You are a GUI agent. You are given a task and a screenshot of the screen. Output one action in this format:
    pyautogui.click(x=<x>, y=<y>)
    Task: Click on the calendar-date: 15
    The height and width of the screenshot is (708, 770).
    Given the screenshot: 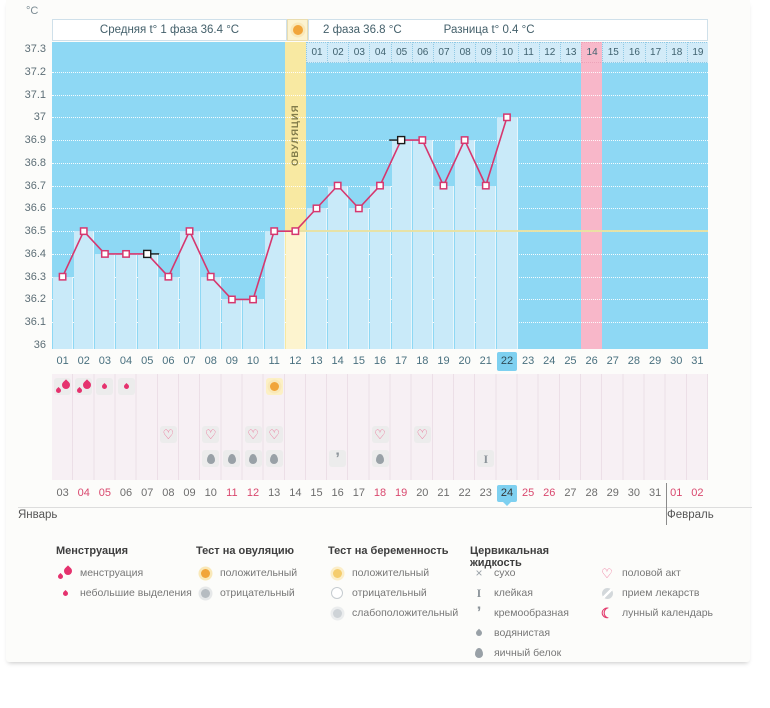 What is the action you would take?
    pyautogui.click(x=316, y=493)
    